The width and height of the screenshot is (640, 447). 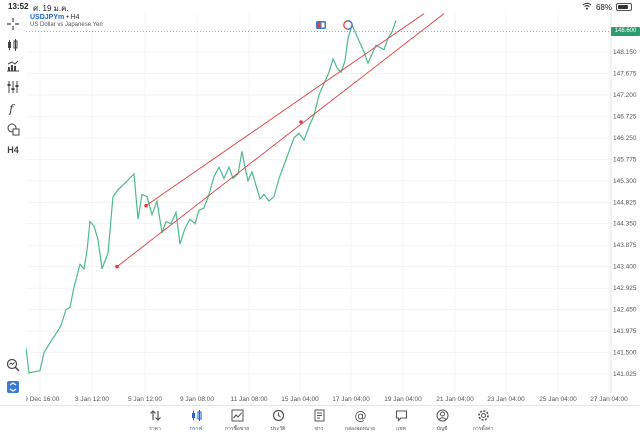 What do you see at coordinates (442, 415) in the screenshot?
I see `account-icon` at bounding box center [442, 415].